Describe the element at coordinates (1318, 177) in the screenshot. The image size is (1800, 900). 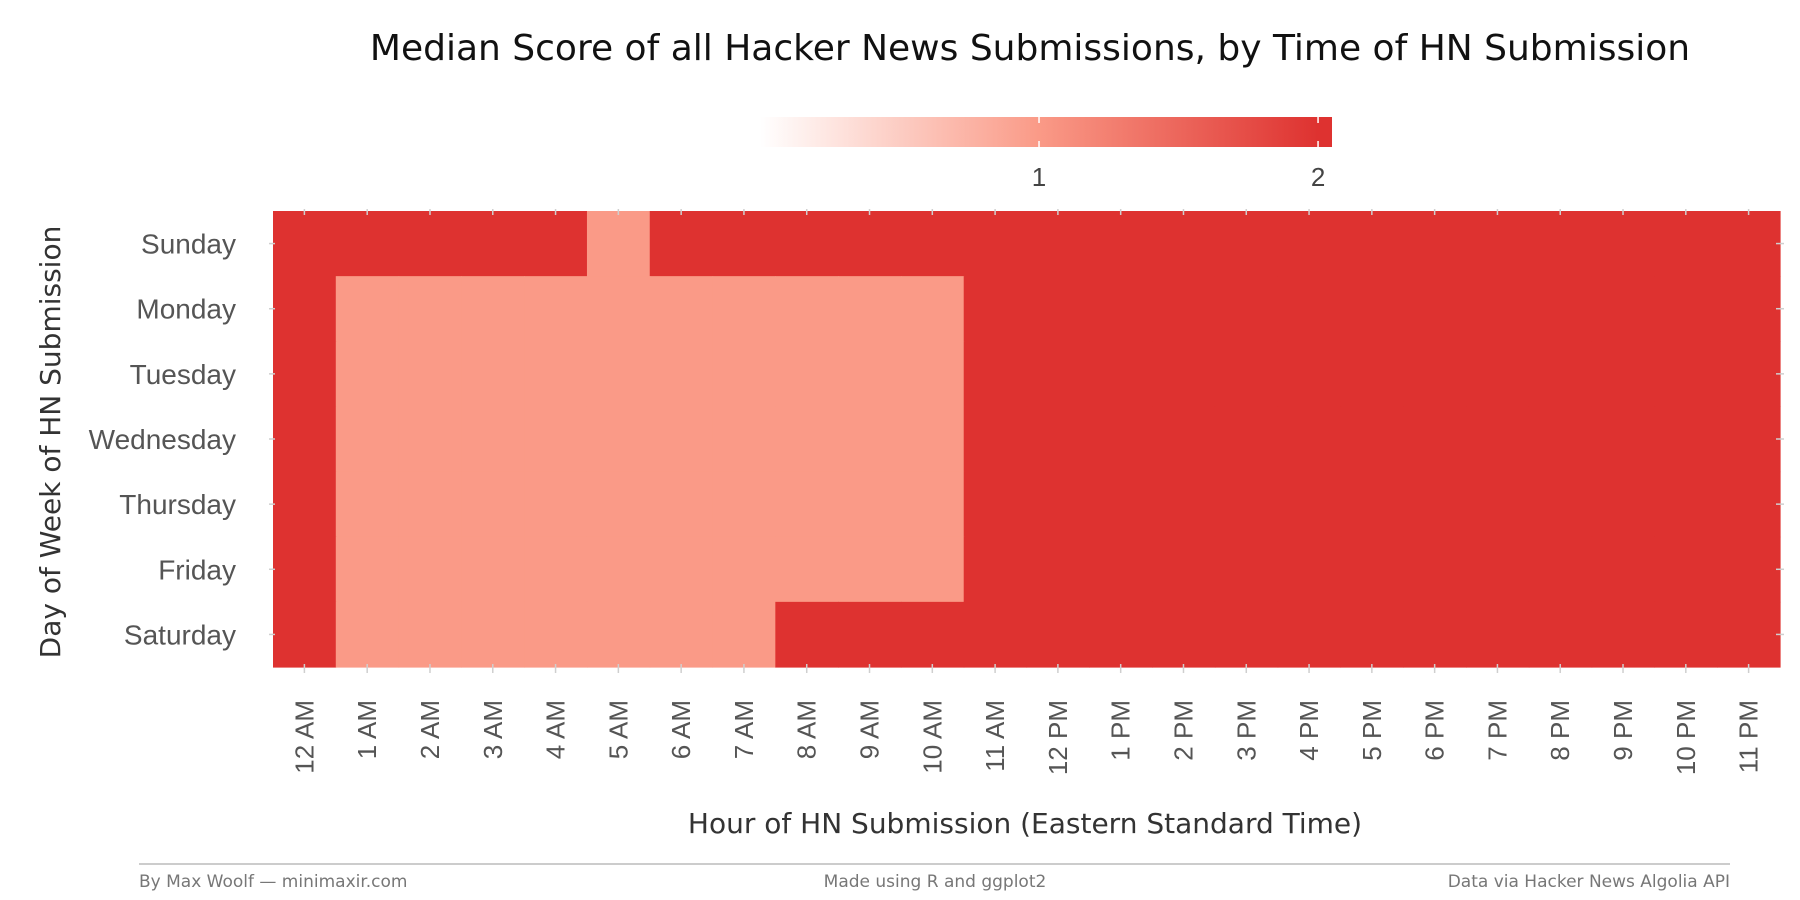
I see `legend-tick-label: 2` at that location.